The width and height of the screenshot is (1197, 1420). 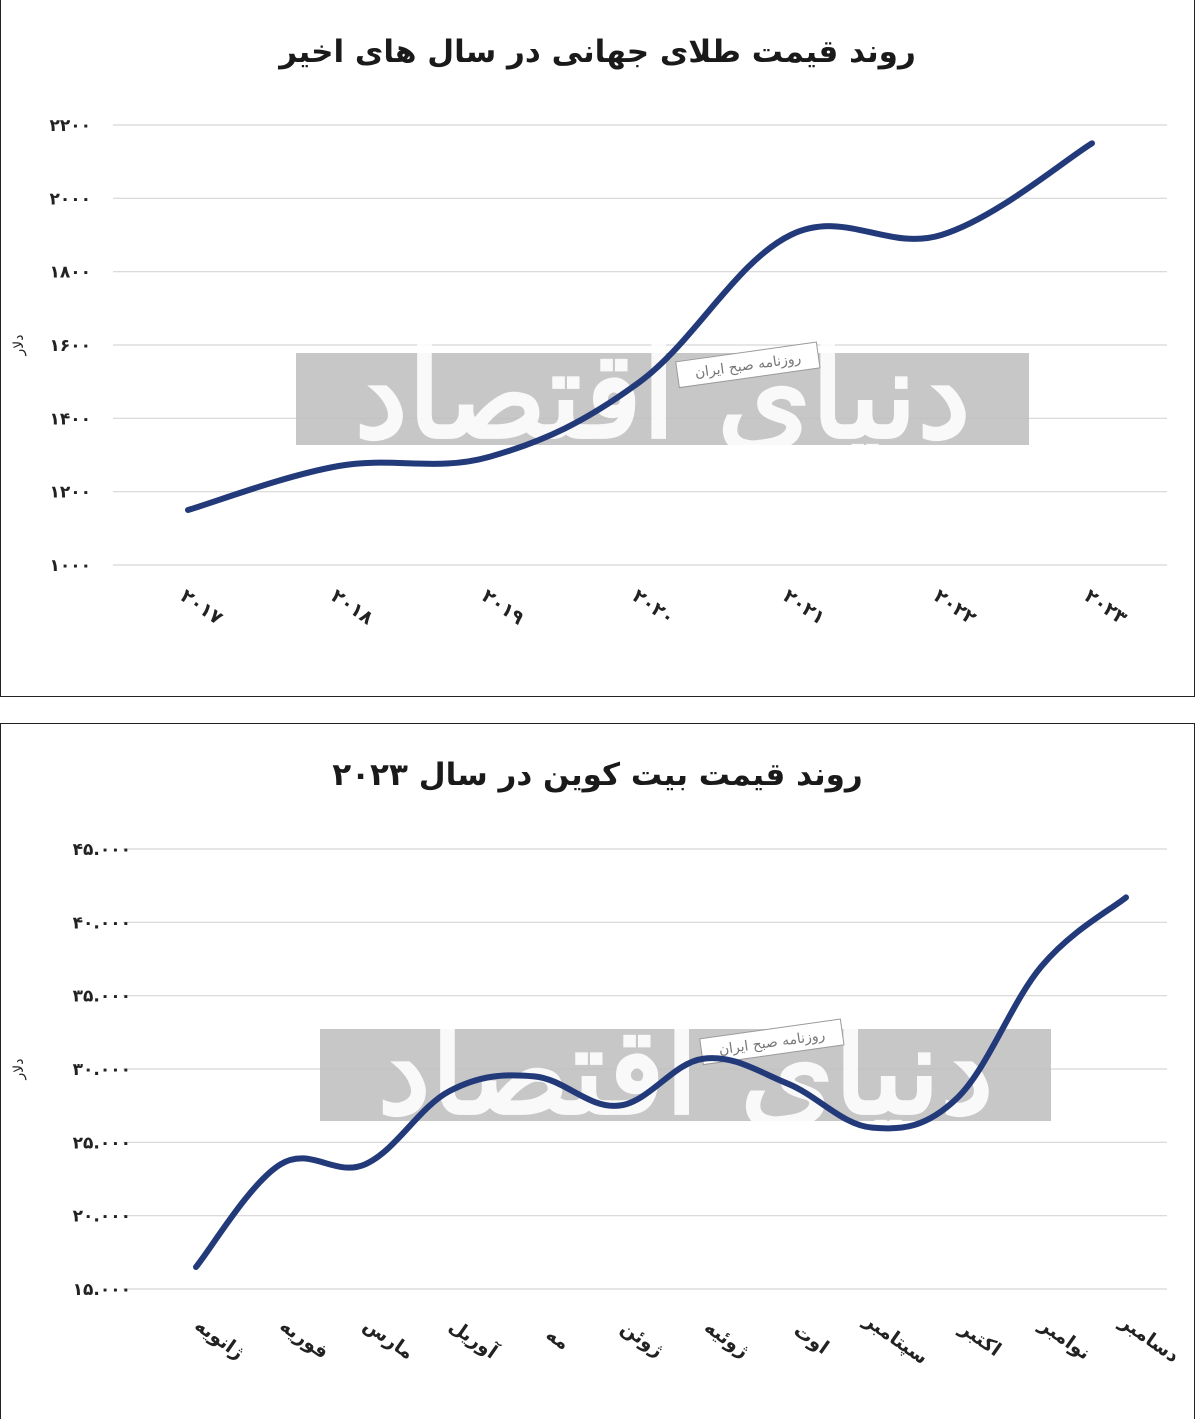 I want to click on x-tick-label: ۲۰۲۳, so click(x=1105, y=607).